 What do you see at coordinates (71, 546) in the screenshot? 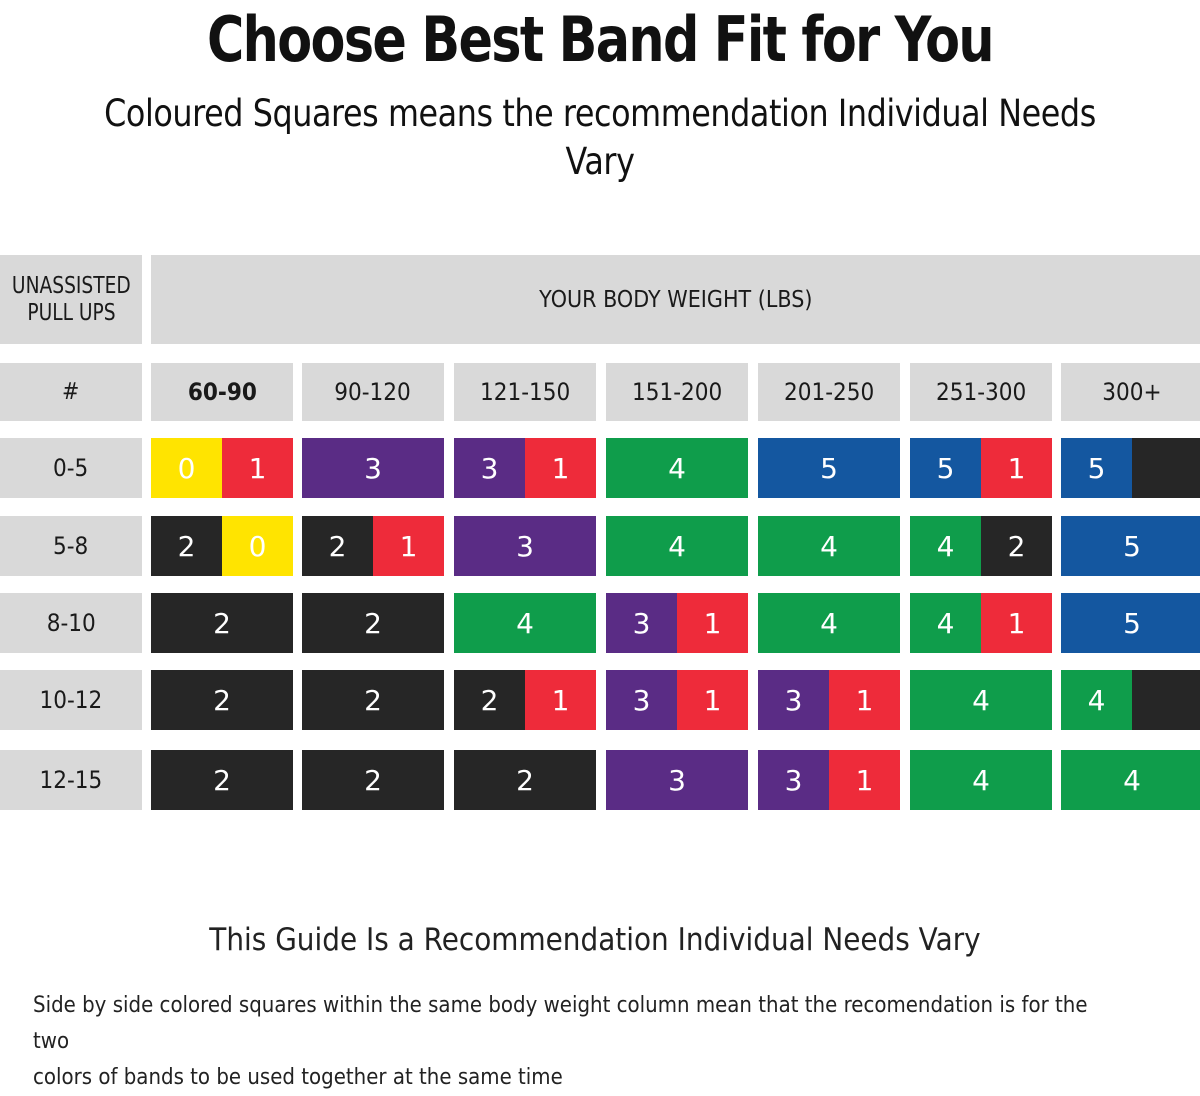
I see `pull-ups-range-label: 5-8` at bounding box center [71, 546].